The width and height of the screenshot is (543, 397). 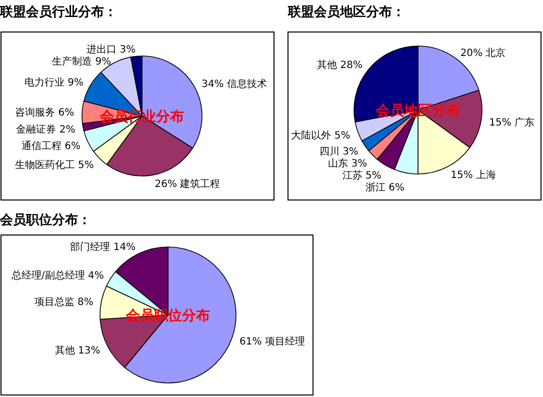 What do you see at coordinates (103, 247) in the screenshot?
I see `slice-label: 部门经理 14%` at bounding box center [103, 247].